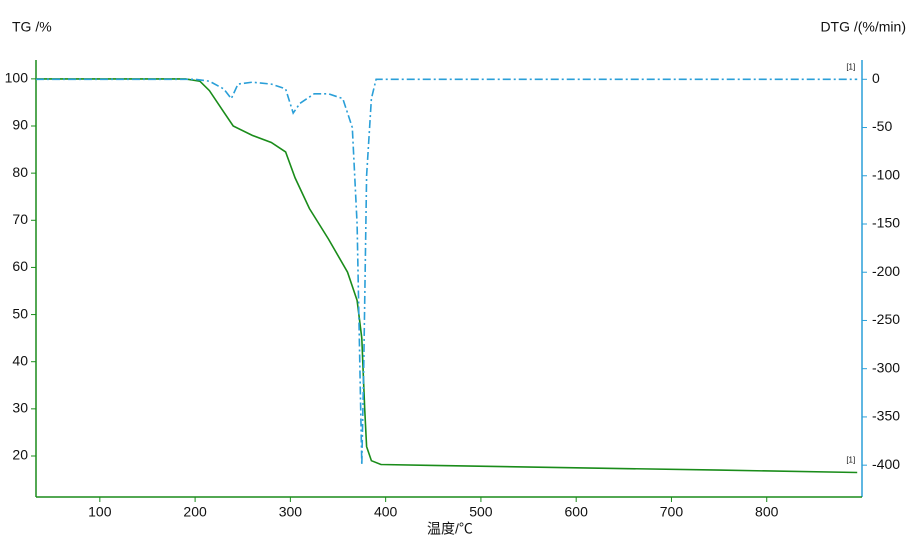 Image resolution: width=916 pixels, height=542 pixels. What do you see at coordinates (481, 512) in the screenshot?
I see `x-tick-label: 500` at bounding box center [481, 512].